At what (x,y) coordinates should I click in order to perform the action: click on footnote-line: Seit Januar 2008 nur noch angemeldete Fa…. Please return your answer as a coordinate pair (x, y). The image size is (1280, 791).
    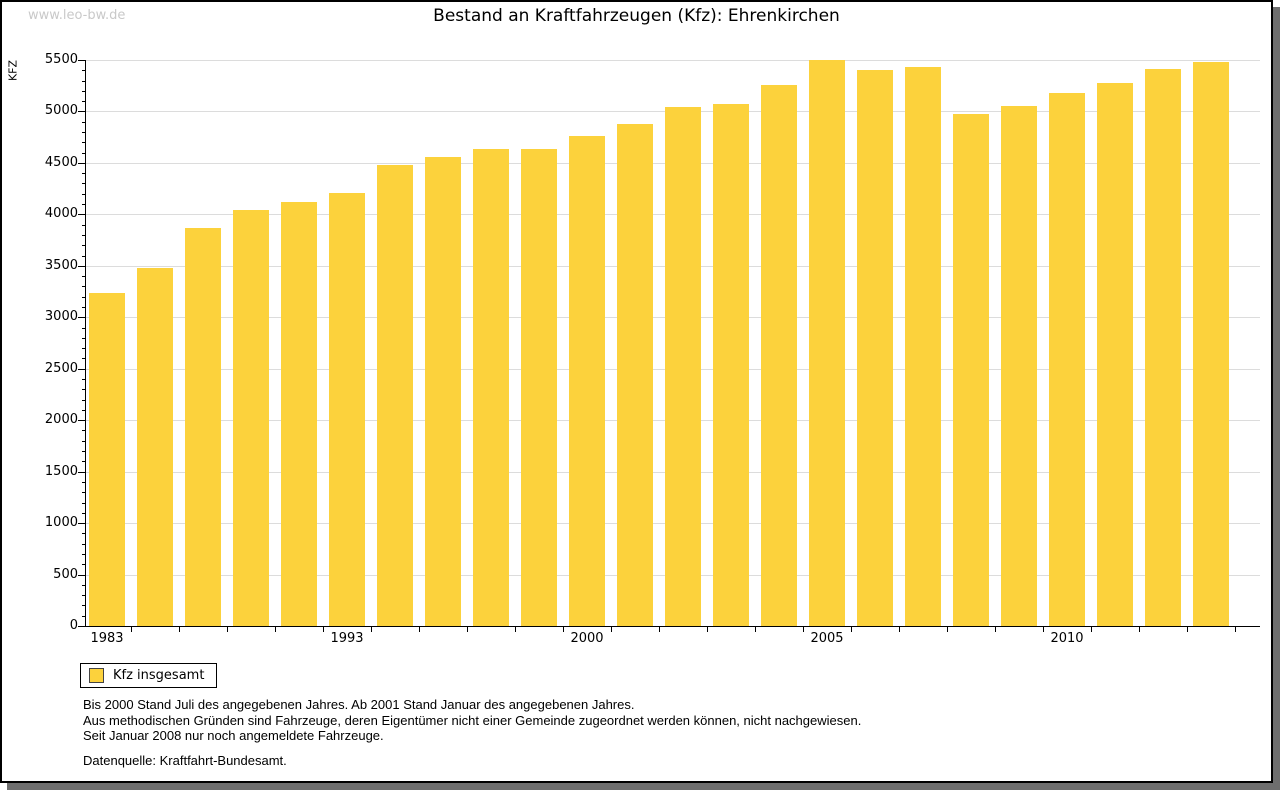
    Looking at the image, I should click on (233, 735).